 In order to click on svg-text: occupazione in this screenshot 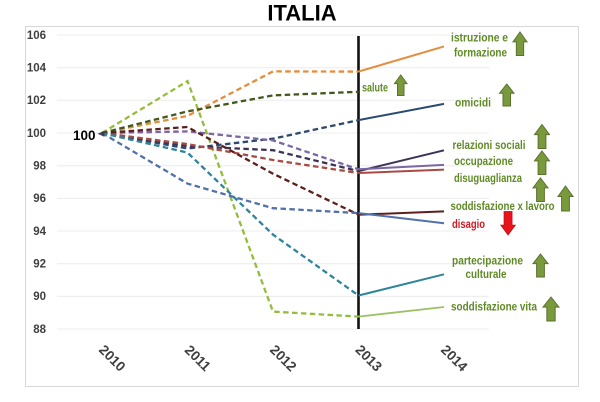, I will do `click(483, 162)`.